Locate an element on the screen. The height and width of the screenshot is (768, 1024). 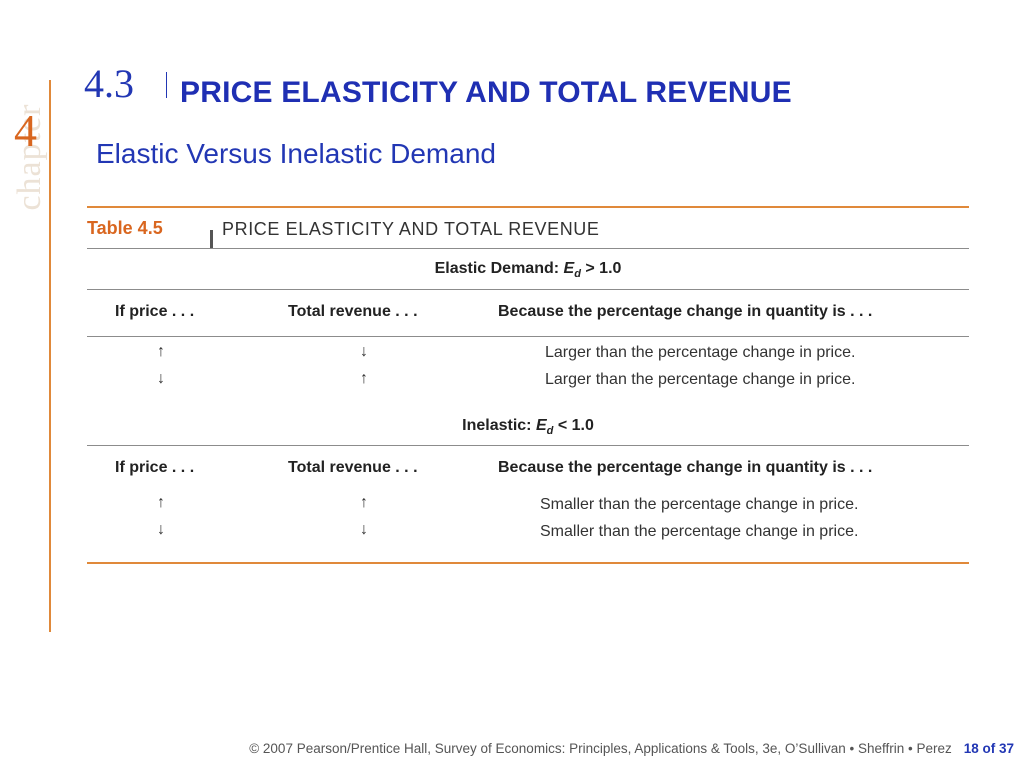
chapter-number: 4 is located at coordinates (25, 130).